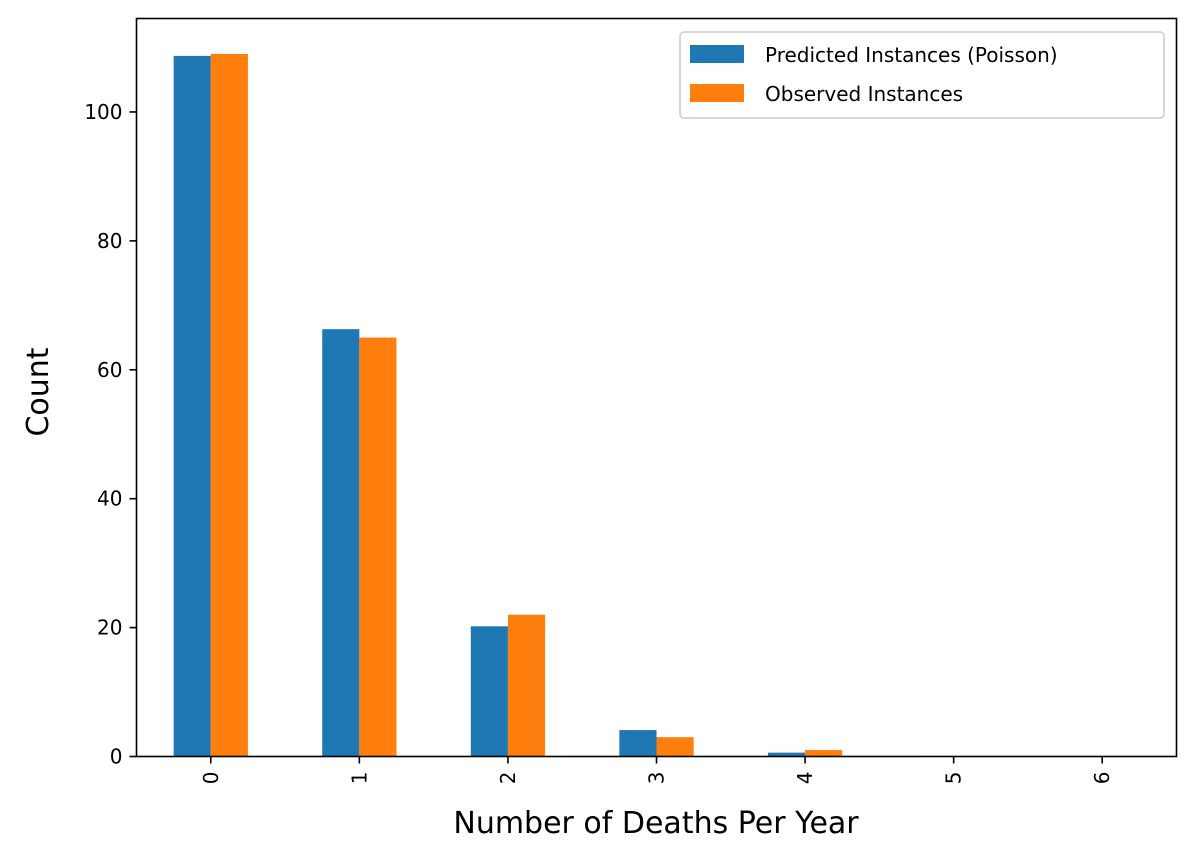 Image resolution: width=1196 pixels, height=860 pixels. I want to click on y-tick-label: 0, so click(116, 757).